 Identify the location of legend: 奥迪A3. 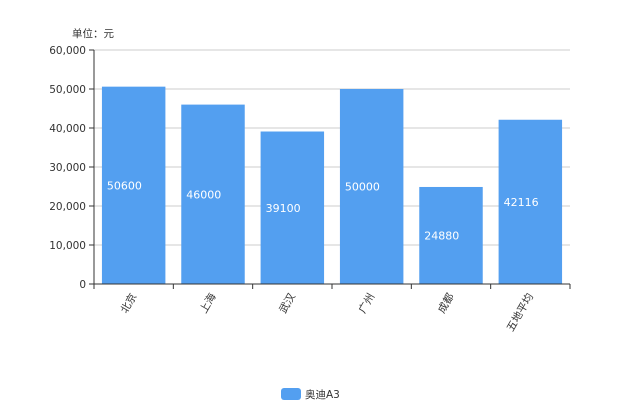
(310, 394).